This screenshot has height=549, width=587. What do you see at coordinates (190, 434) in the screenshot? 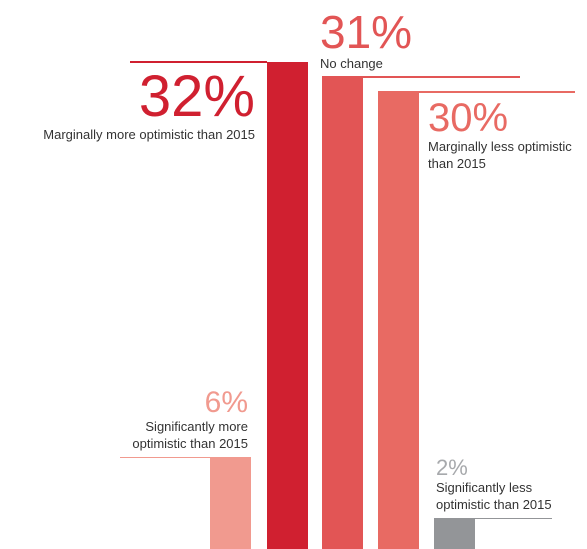
I see `category-label: Significantly more optimistic than 2015` at bounding box center [190, 434].